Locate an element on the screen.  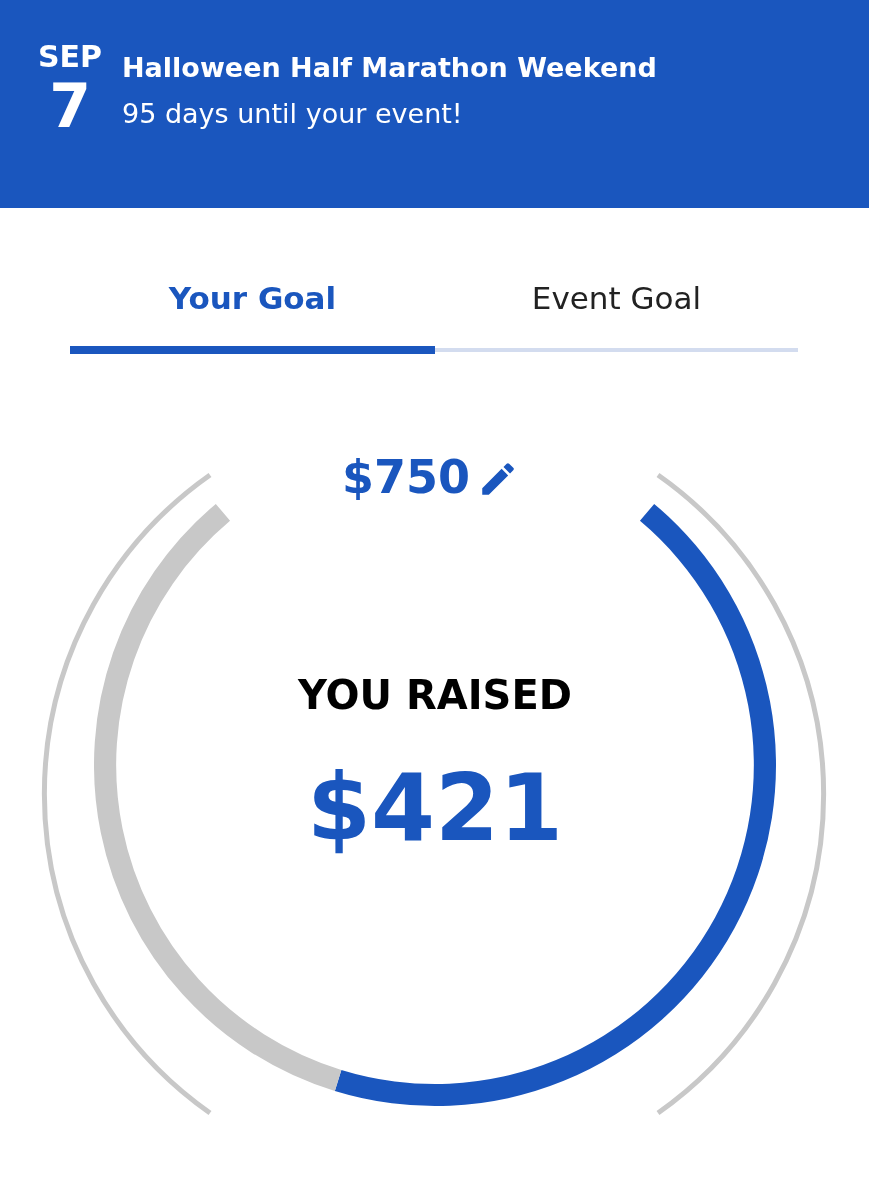
text: SEP is located at coordinates (70, 56).